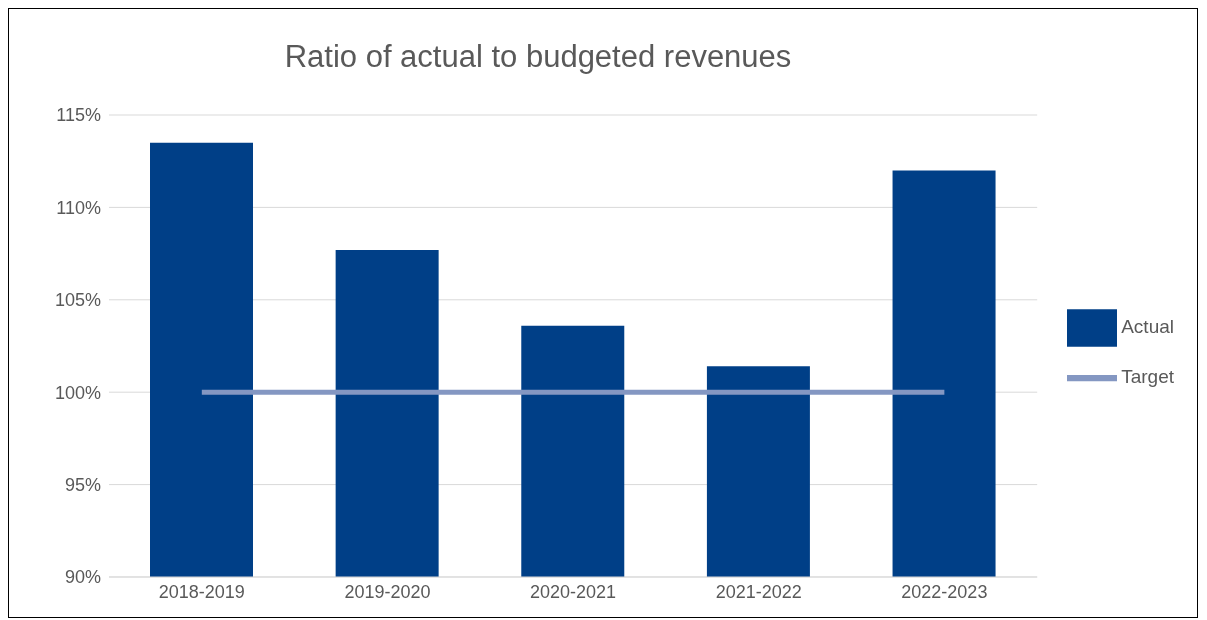 This screenshot has height=620, width=1207. What do you see at coordinates (201, 591) in the screenshot?
I see `x-tick-label: 2018-2019` at bounding box center [201, 591].